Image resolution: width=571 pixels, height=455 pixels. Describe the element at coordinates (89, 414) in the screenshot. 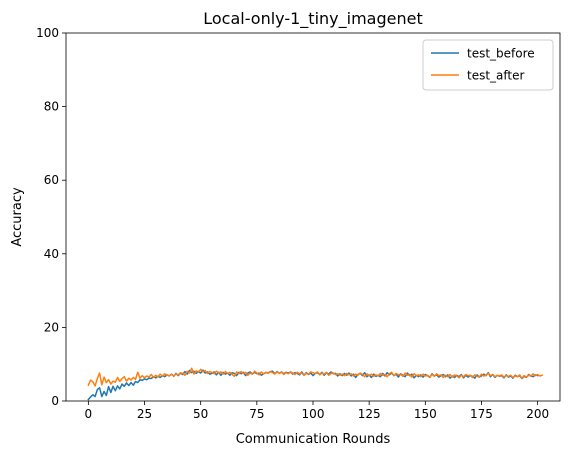

I see `x-tick-label: 0` at that location.